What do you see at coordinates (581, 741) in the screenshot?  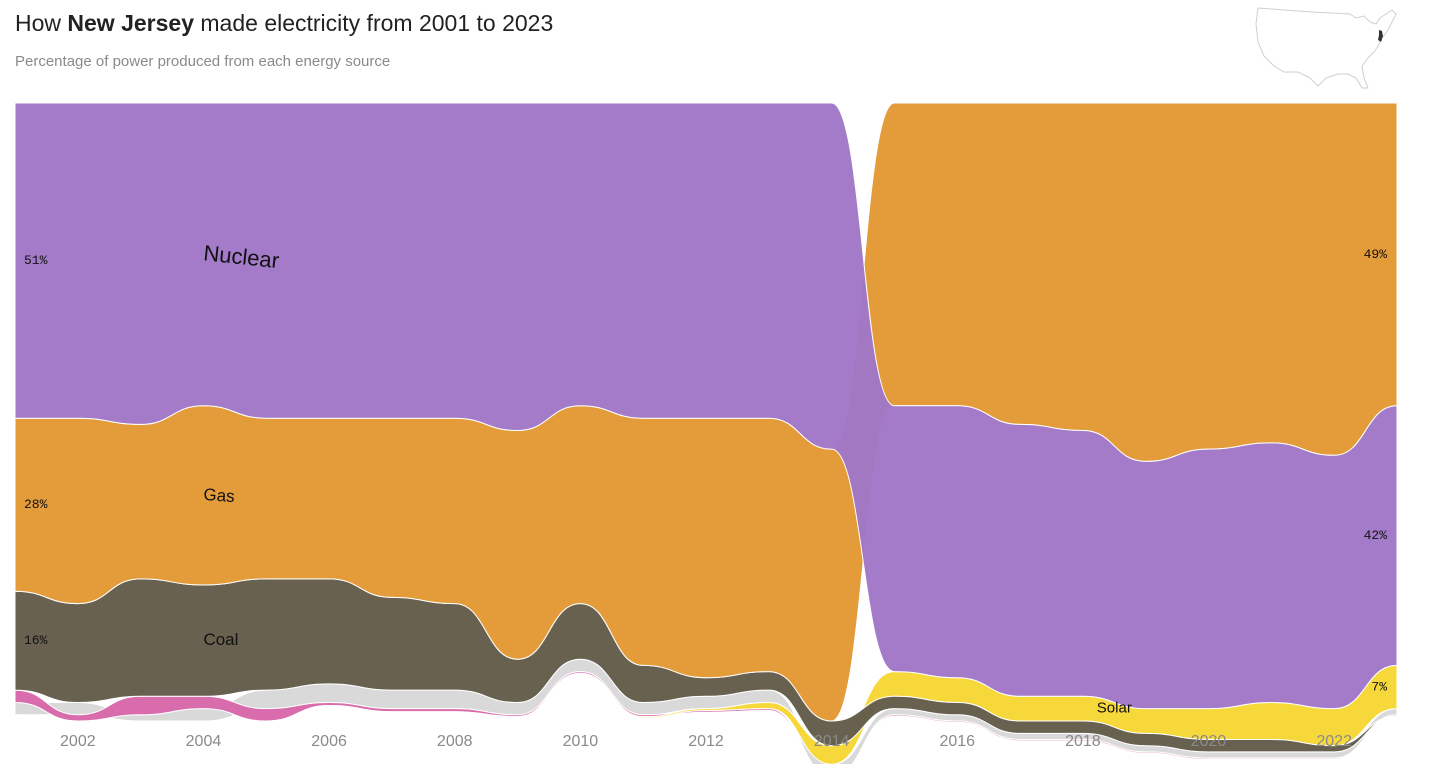 I see `x-tick-2010: 2010` at bounding box center [581, 741].